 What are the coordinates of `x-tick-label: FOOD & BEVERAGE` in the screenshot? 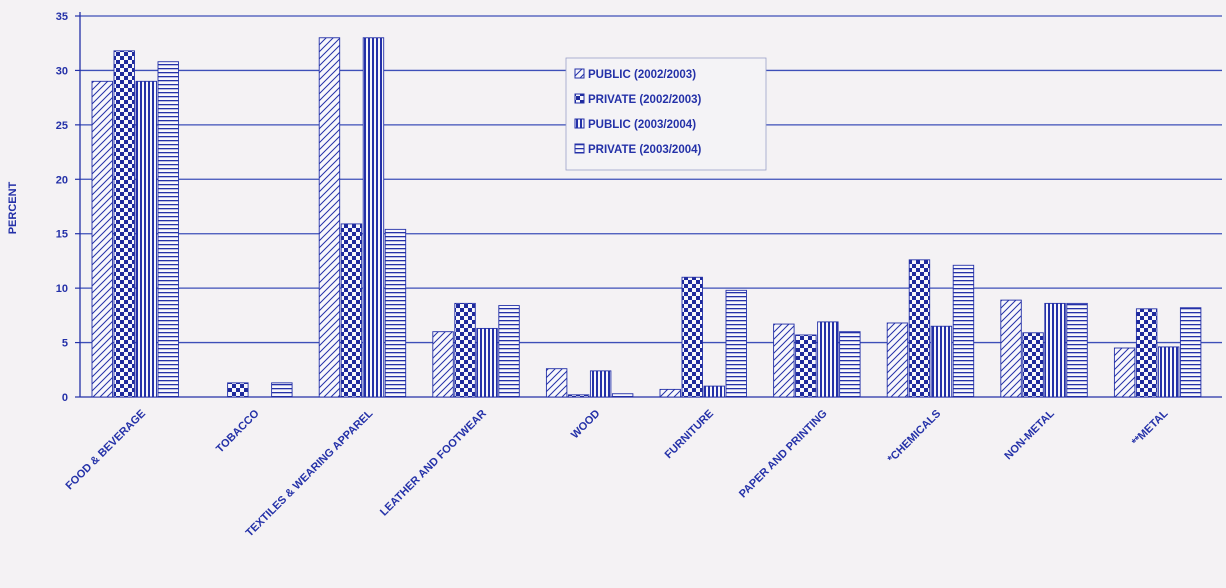 It's located at (106, 450).